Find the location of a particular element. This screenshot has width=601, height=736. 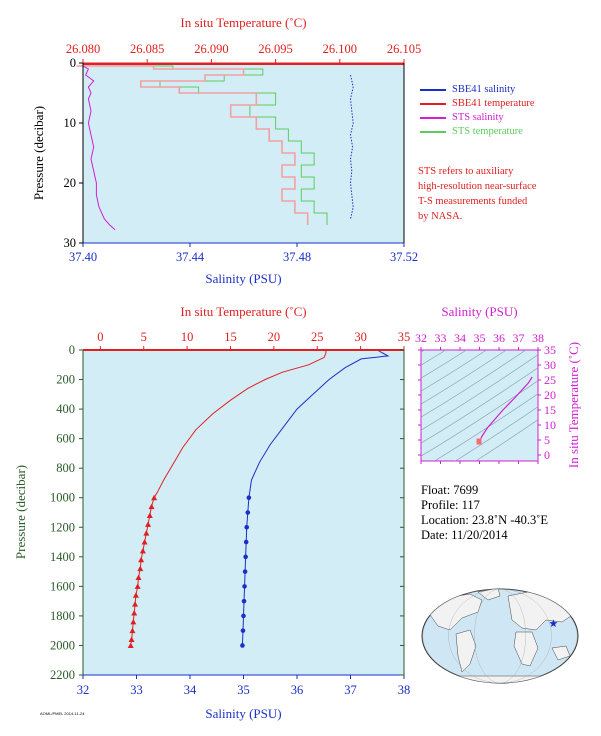

ts-temp-tick-label: 10 is located at coordinates (550, 425).